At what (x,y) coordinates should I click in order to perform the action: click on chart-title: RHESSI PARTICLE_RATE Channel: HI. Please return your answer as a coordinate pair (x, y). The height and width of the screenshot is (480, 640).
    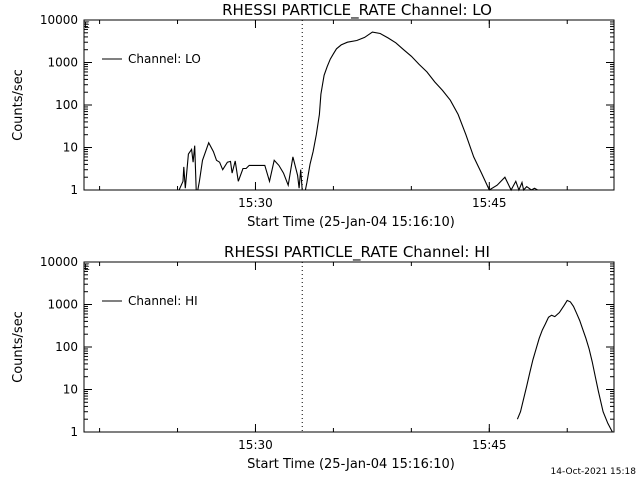
    Looking at the image, I should click on (357, 252).